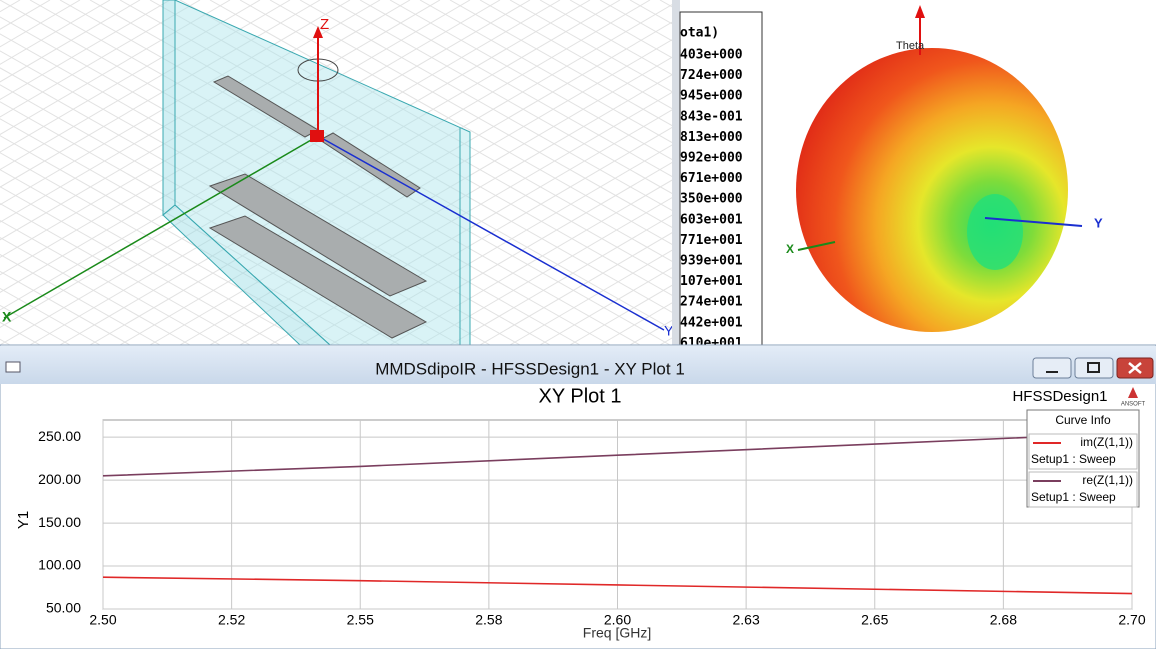 The image size is (1156, 654). I want to click on legend-value: 671e+000, so click(711, 178).